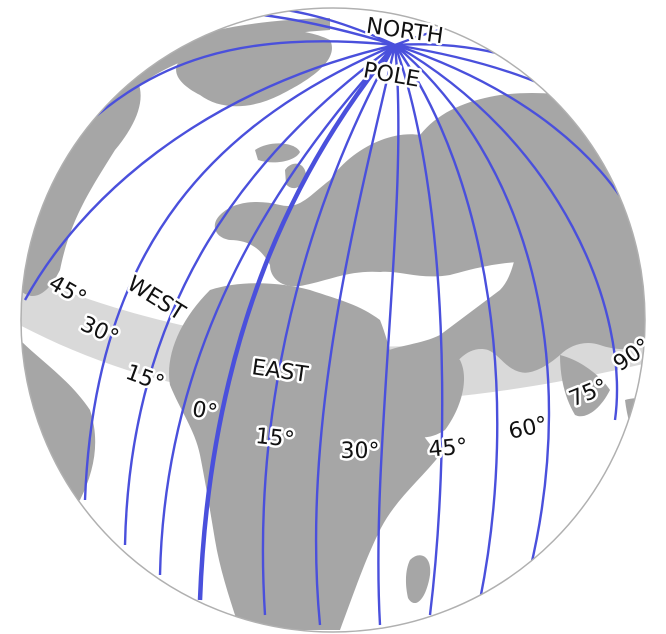 This screenshot has width=666, height=634. Describe the element at coordinates (277, 153) in the screenshot. I see `iceland` at that location.